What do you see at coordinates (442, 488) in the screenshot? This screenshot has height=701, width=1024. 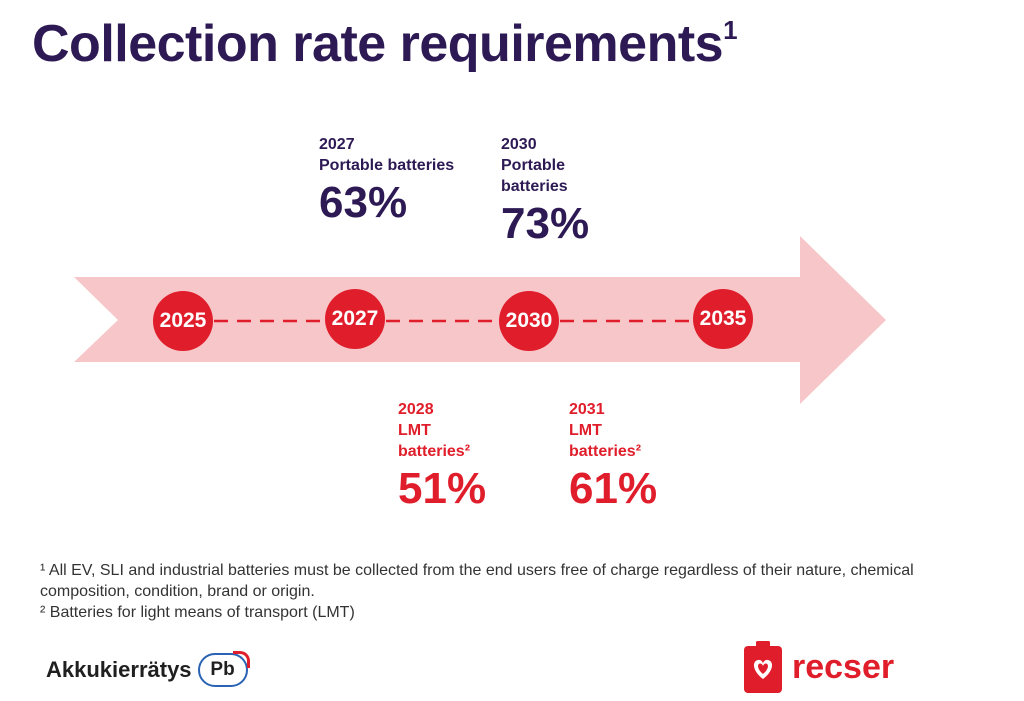 I see `callout-percentage: 51%` at bounding box center [442, 488].